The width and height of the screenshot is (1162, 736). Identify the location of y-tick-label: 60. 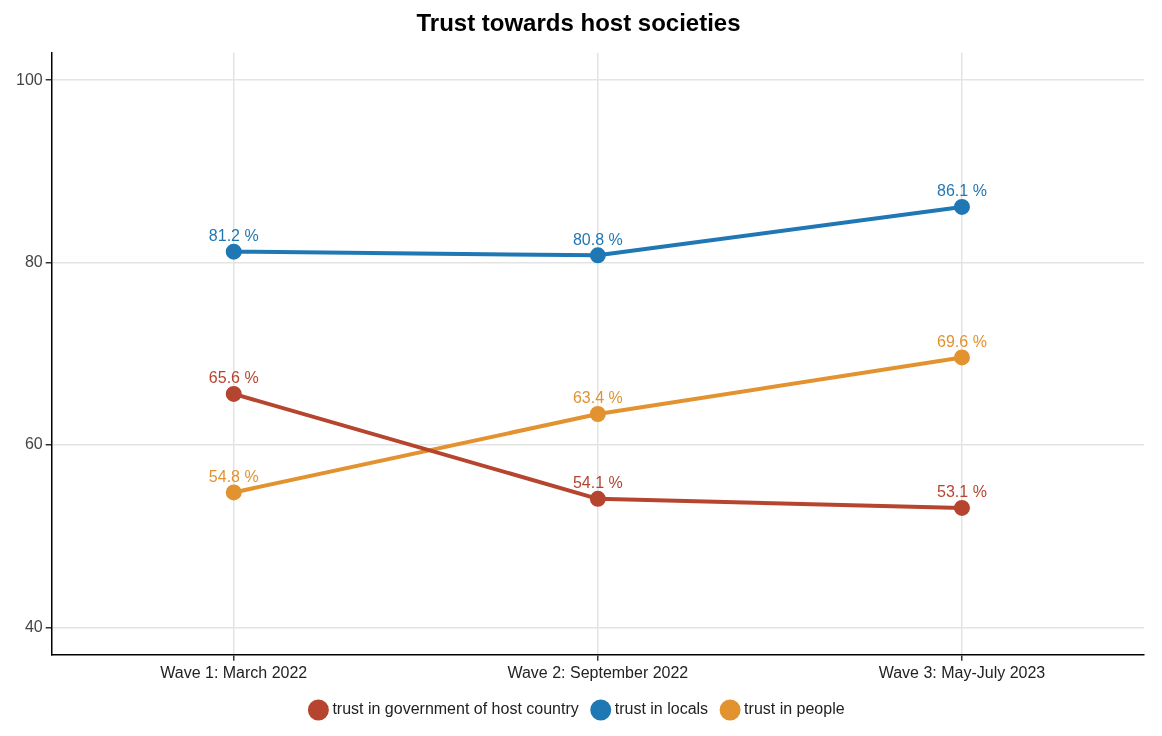
(33, 444).